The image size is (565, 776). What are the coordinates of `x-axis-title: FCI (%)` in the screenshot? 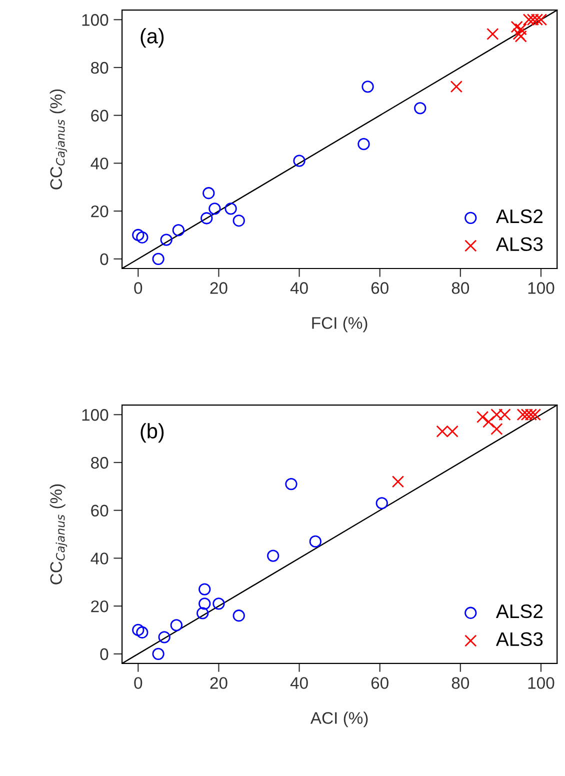 It's located at (340, 324).